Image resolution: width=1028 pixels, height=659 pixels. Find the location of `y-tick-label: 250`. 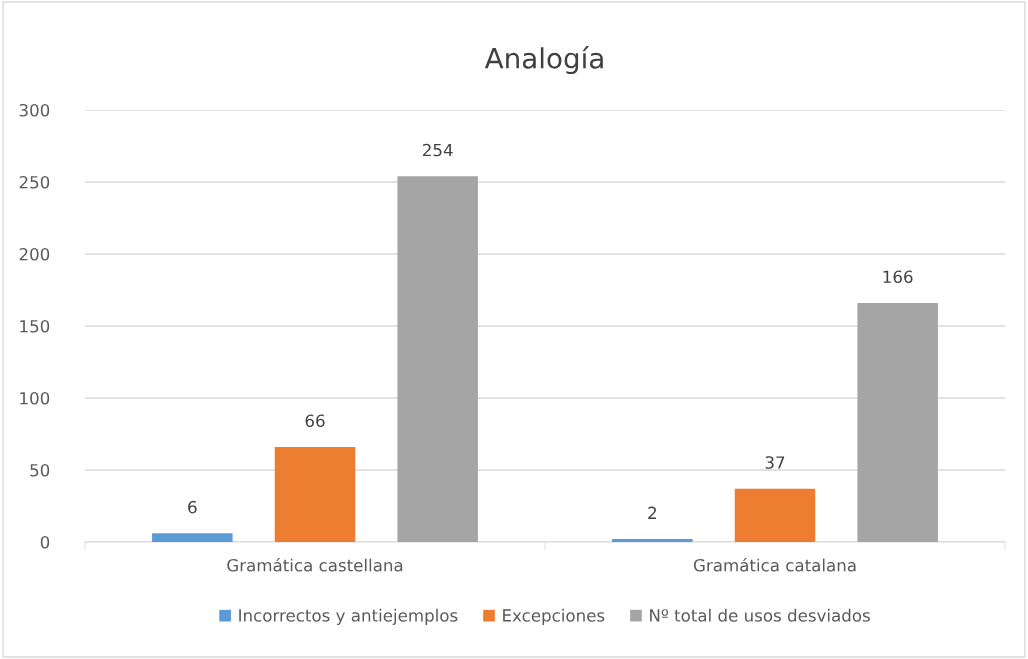

y-tick-label: 250 is located at coordinates (34, 182).